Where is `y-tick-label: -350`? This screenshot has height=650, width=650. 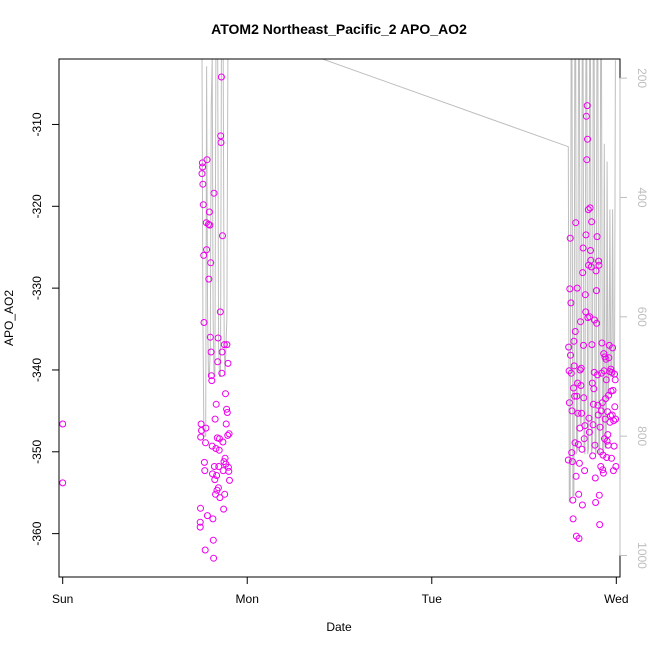
y-tick-label: -350 is located at coordinates (37, 451).